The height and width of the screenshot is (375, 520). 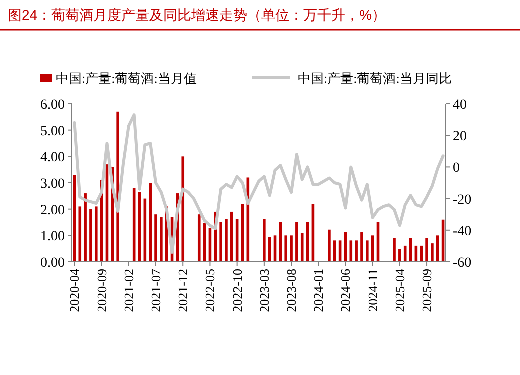 What do you see at coordinates (372, 290) in the screenshot?
I see `x-tick-label: 2024-11` at bounding box center [372, 290].